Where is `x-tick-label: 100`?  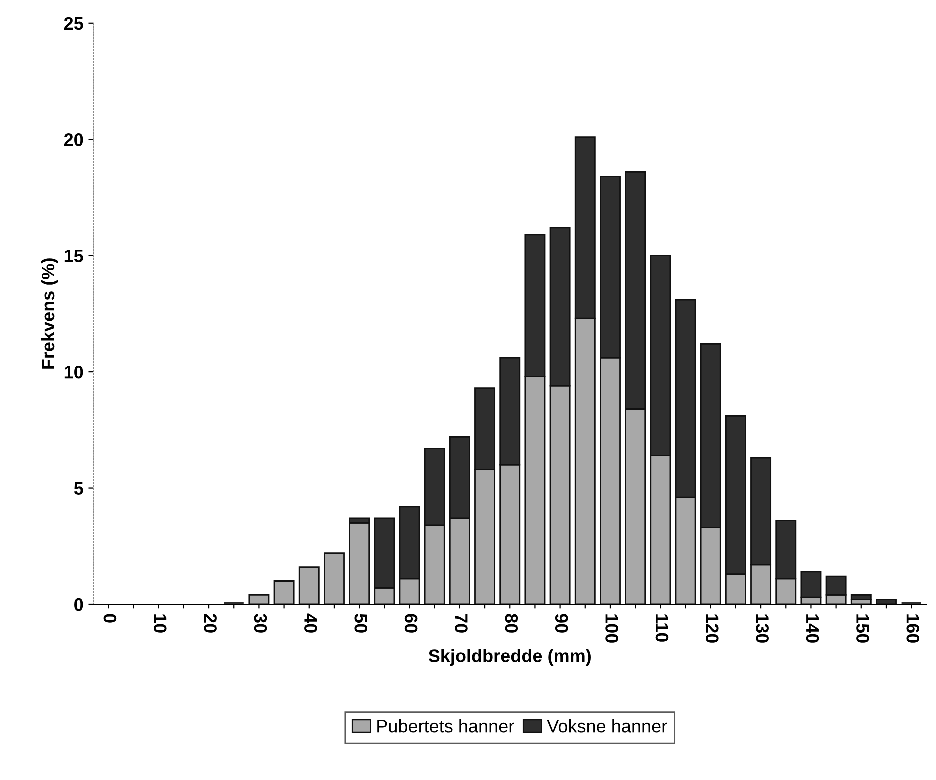
x-tick-label: 100 is located at coordinates (612, 628).